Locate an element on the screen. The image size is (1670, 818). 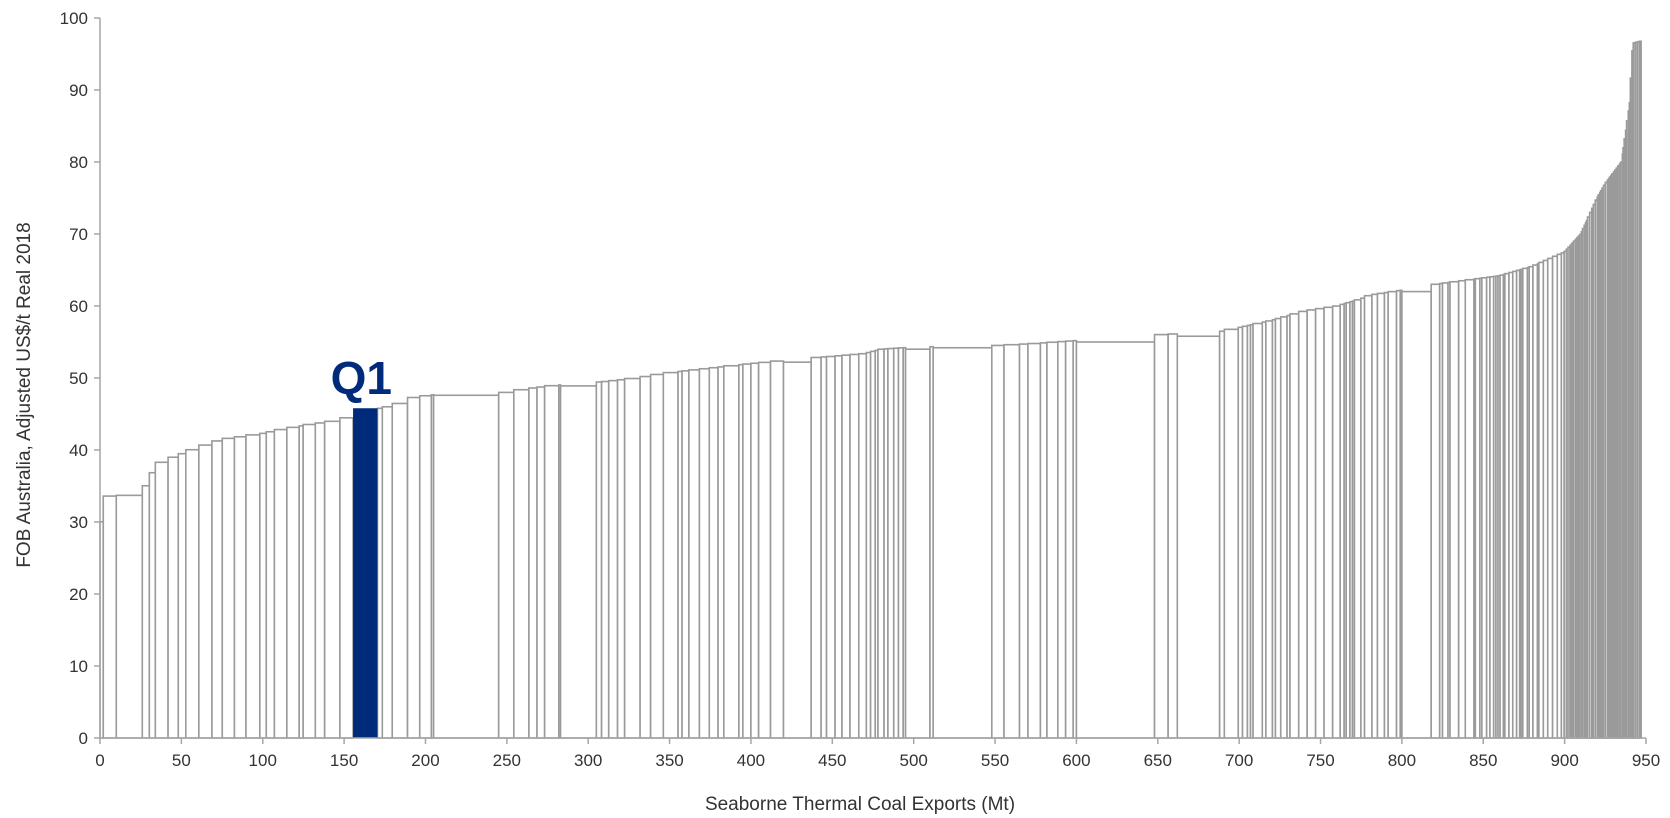
x-tick-label: 950 is located at coordinates (1646, 760).